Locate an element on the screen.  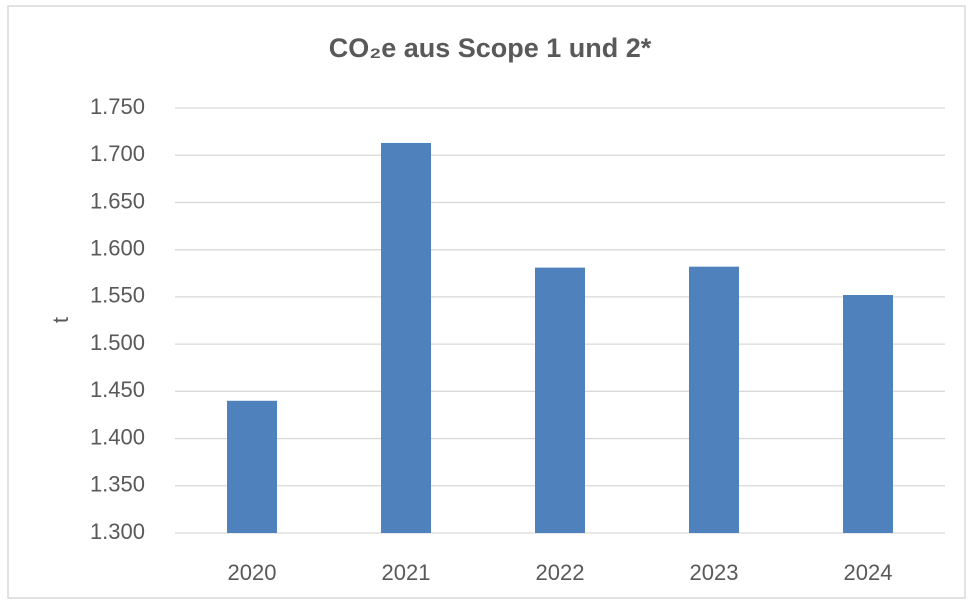
y-tick-label: 1.450 is located at coordinates (117, 389).